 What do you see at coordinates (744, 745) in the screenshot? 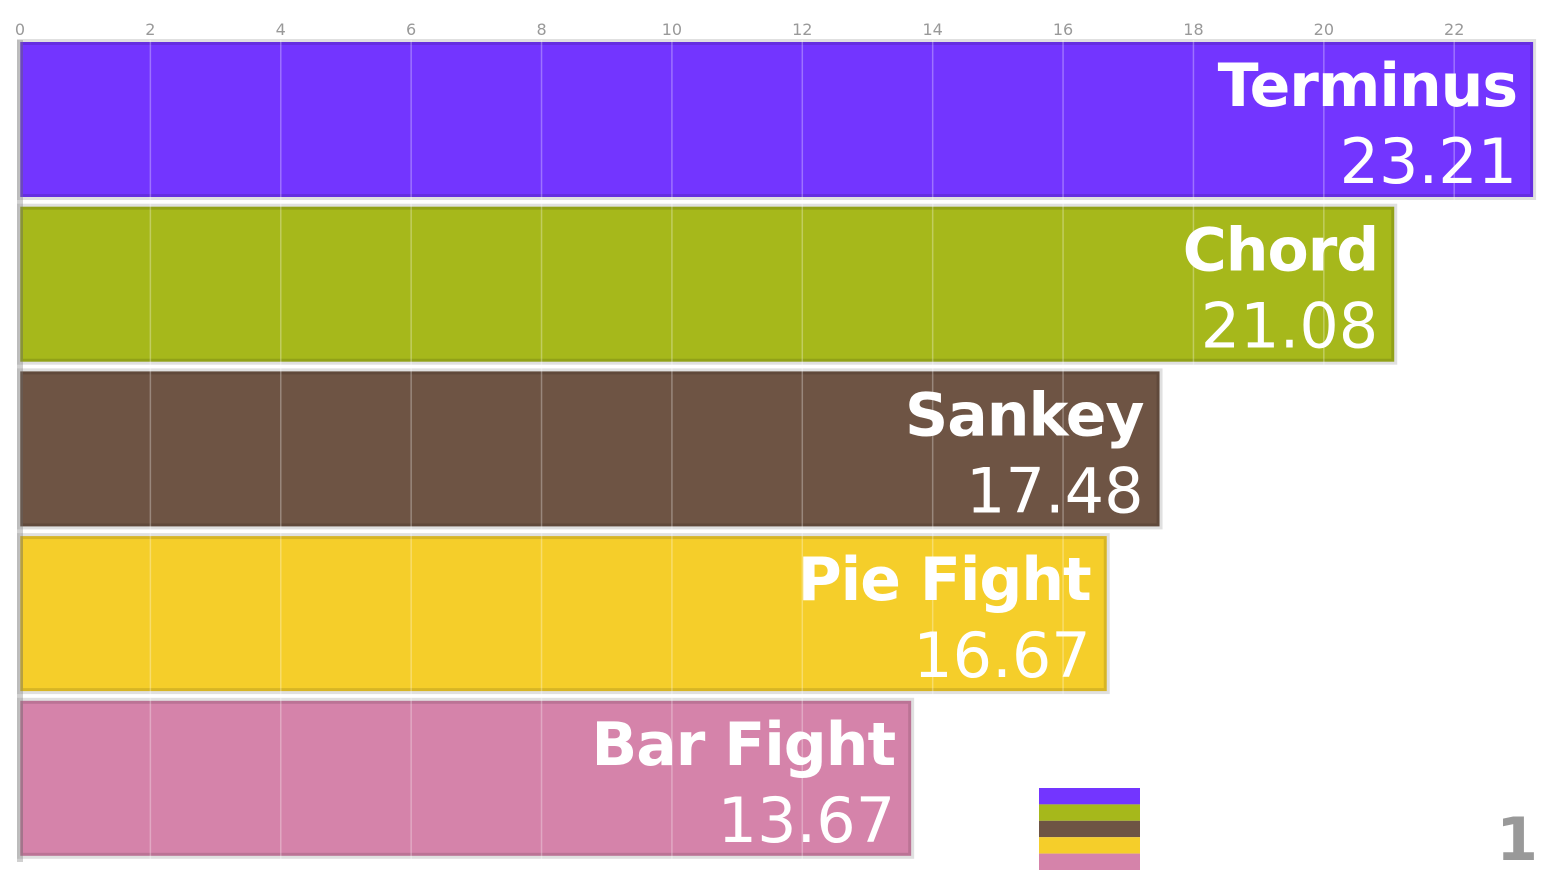
I see `bar-name: Bar Fight` at bounding box center [744, 745].